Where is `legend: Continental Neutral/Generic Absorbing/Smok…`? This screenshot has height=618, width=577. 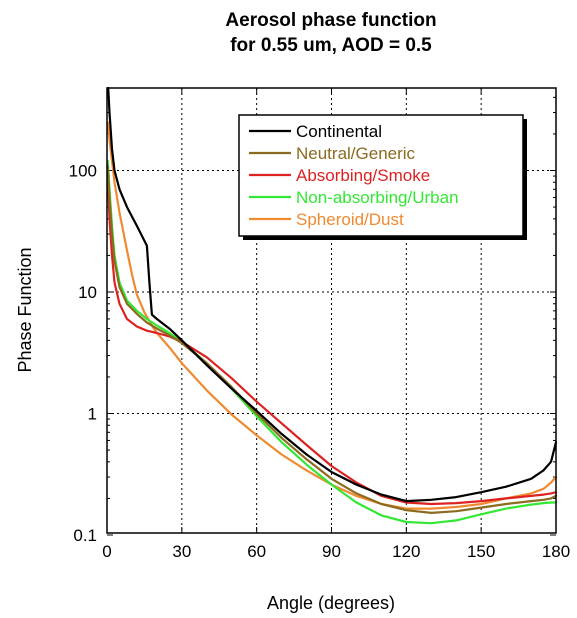 legend: Continental Neutral/Generic Absorbing/Smok… is located at coordinates (382, 177).